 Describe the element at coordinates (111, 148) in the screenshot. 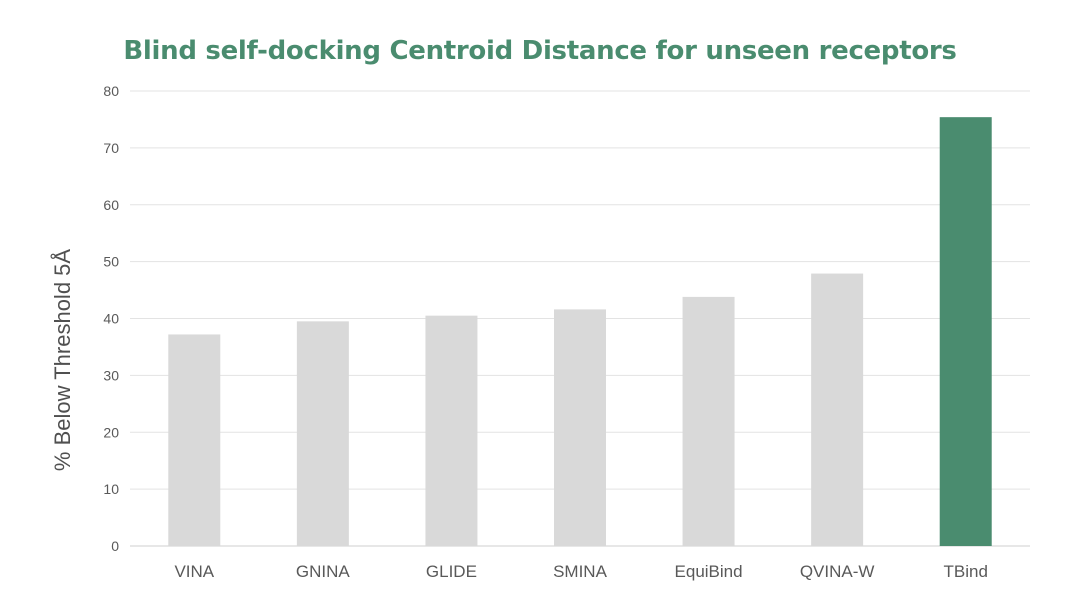

I see `y-tick-label: 70` at that location.